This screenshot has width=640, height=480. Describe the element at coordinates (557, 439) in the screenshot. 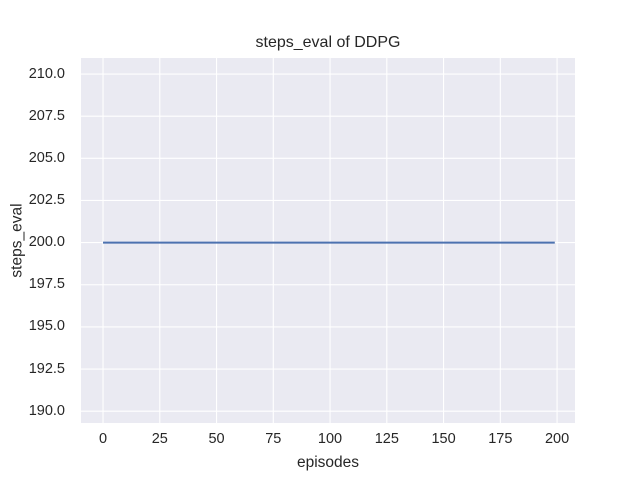

I see `x-tick-label: 200` at that location.